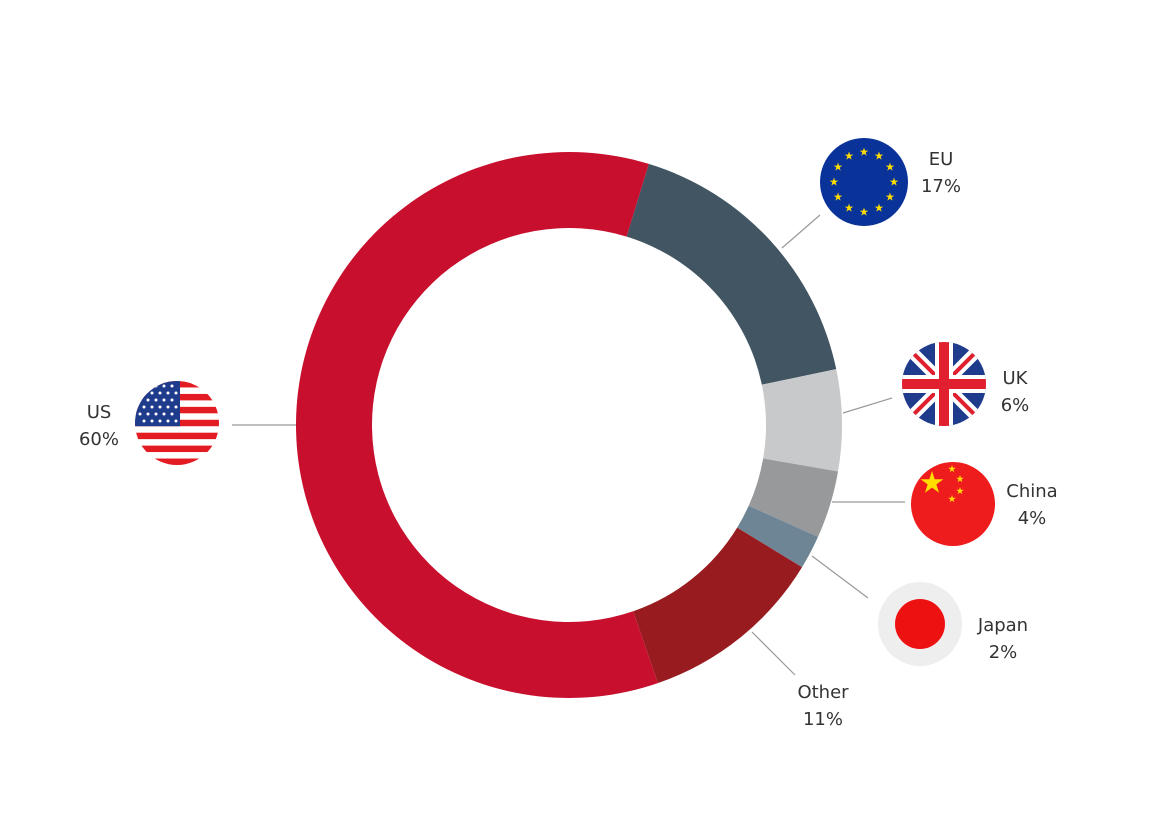 The image size is (1171, 833). What do you see at coordinates (941, 186) in the screenshot?
I see `value-label: 17%` at bounding box center [941, 186].